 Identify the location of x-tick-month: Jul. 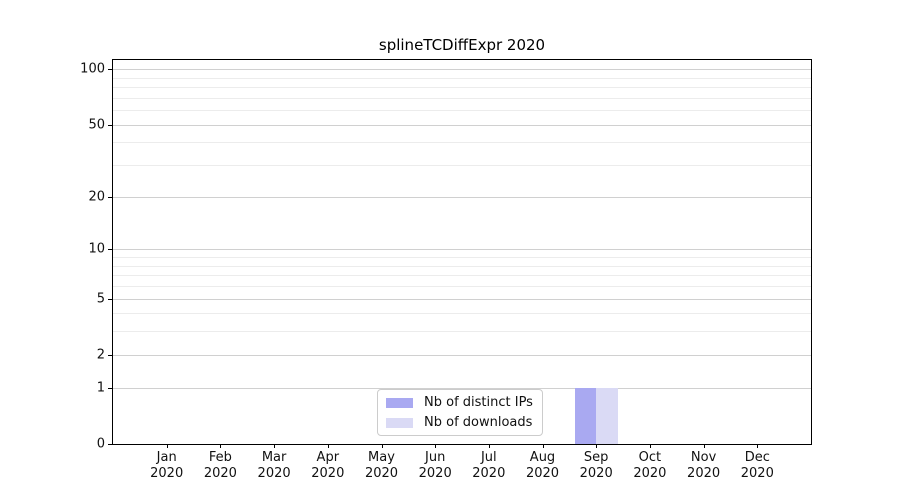
(488, 457).